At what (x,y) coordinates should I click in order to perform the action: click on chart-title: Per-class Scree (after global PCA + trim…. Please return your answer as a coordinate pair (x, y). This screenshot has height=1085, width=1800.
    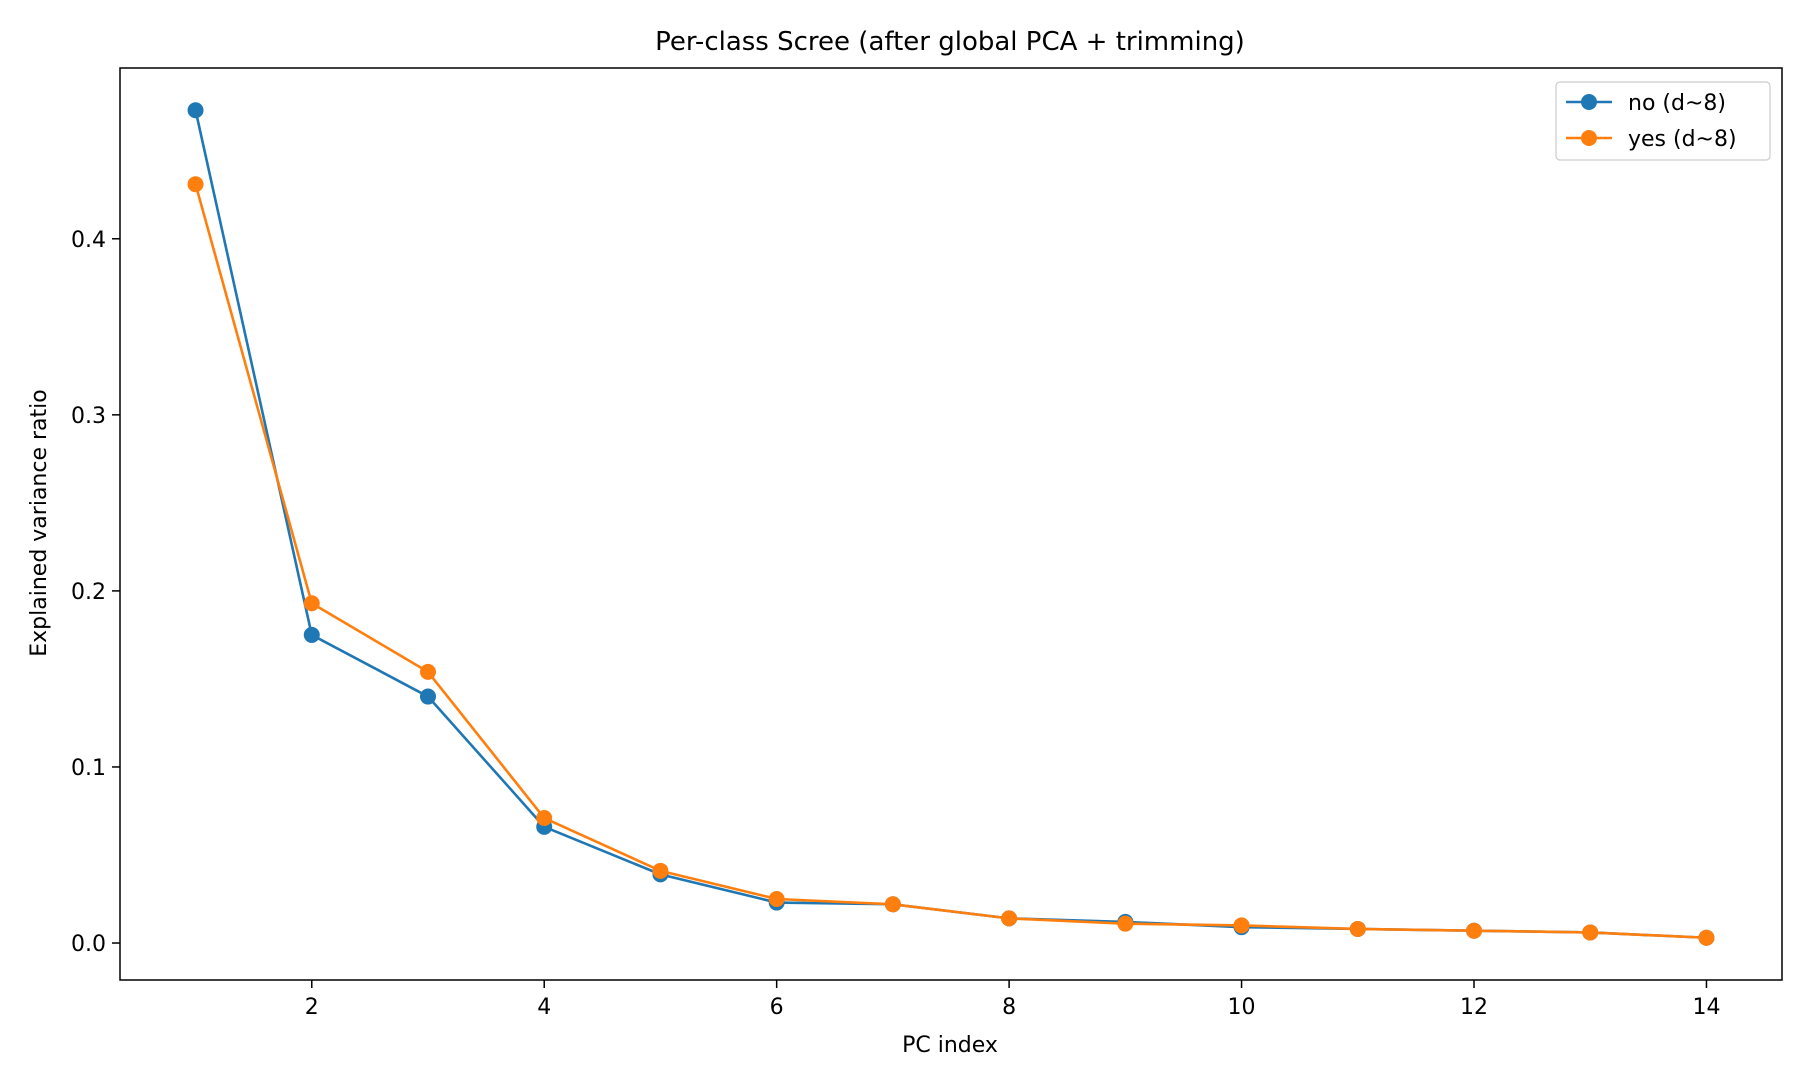
    Looking at the image, I should click on (950, 42).